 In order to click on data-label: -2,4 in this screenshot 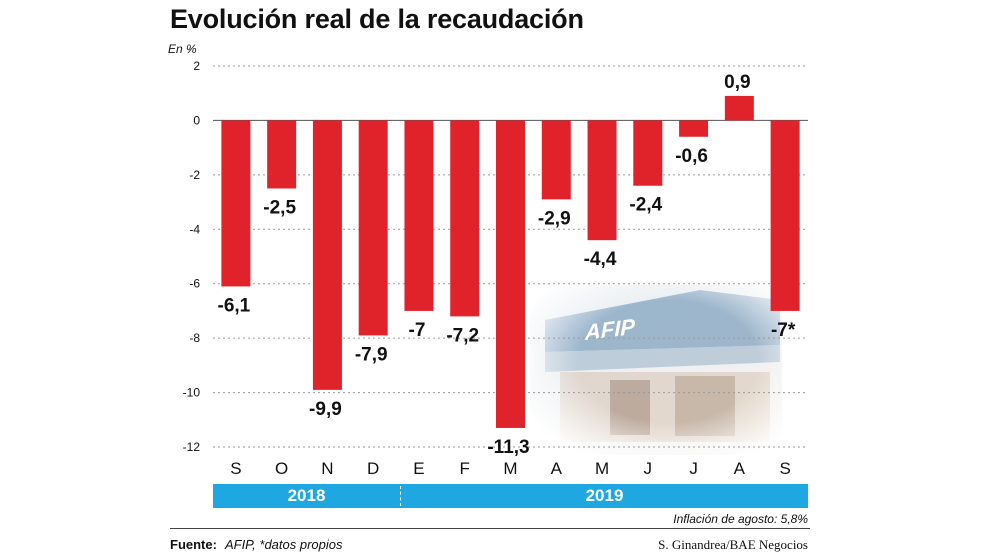, I will do `click(645, 205)`.